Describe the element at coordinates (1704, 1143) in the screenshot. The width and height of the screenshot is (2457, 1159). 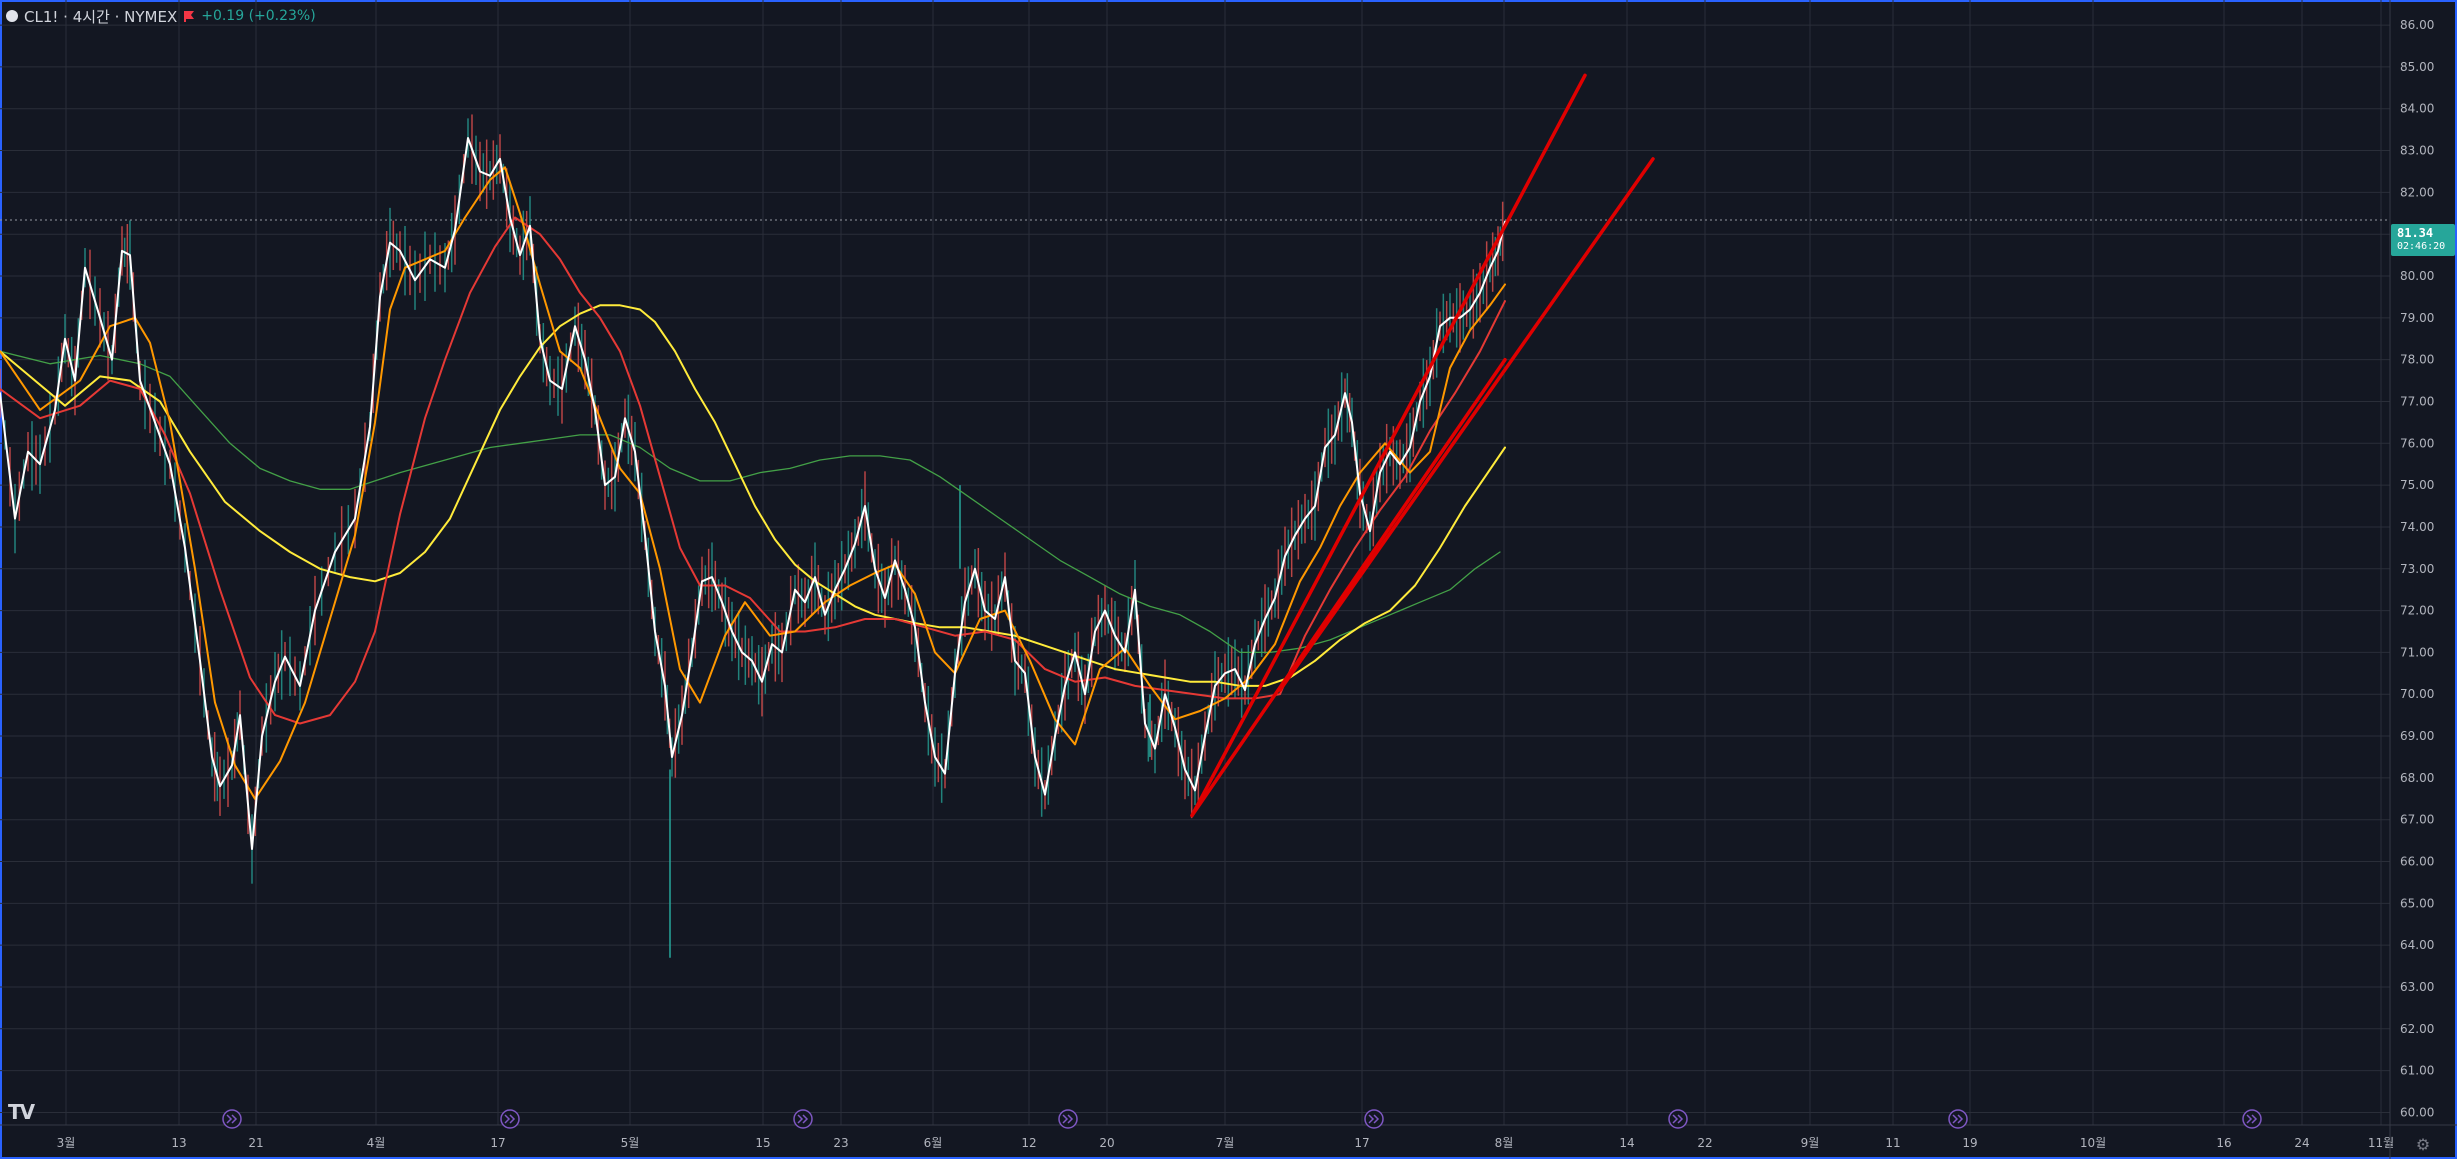
I see `x-tick-label: 22` at that location.